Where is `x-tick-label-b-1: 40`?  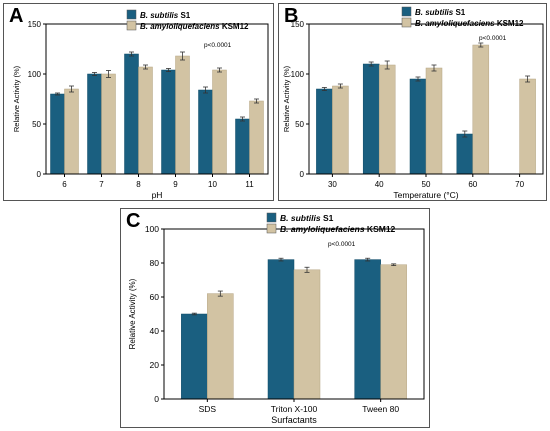 x-tick-label-b-1: 40 is located at coordinates (379, 184).